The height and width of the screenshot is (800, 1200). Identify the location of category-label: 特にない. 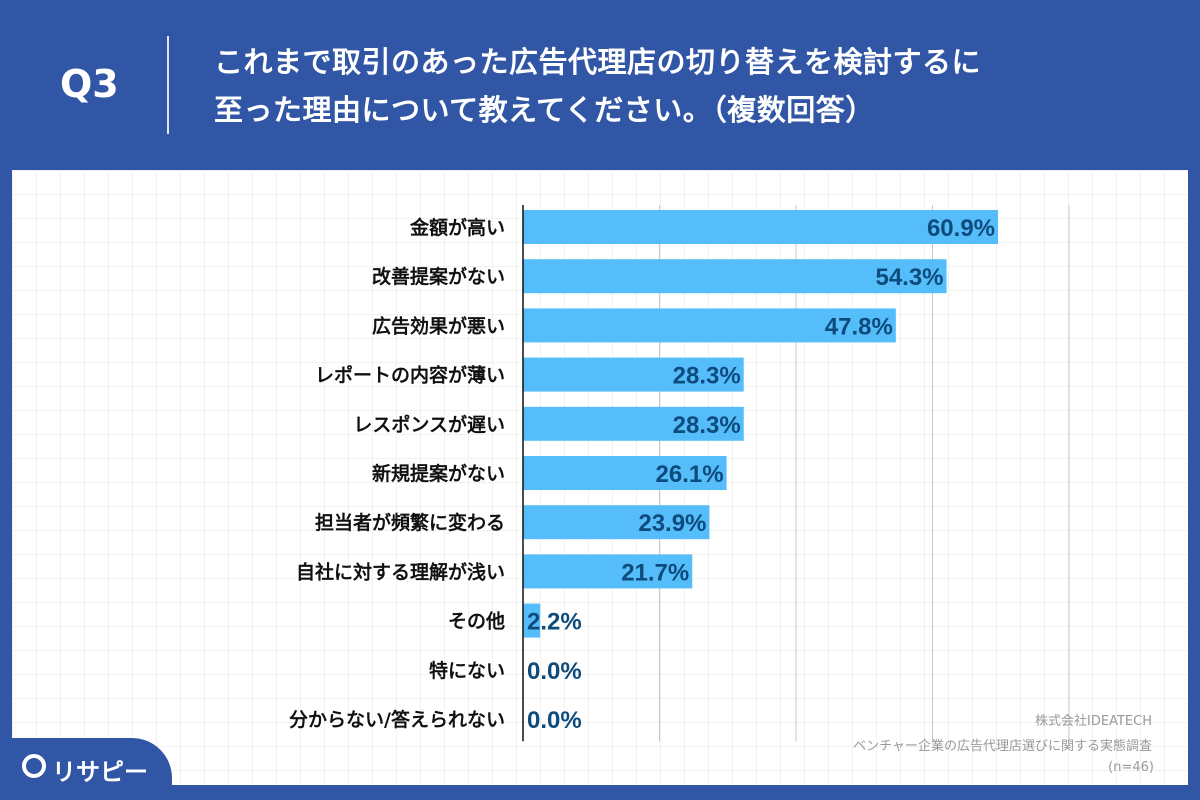
(467, 671).